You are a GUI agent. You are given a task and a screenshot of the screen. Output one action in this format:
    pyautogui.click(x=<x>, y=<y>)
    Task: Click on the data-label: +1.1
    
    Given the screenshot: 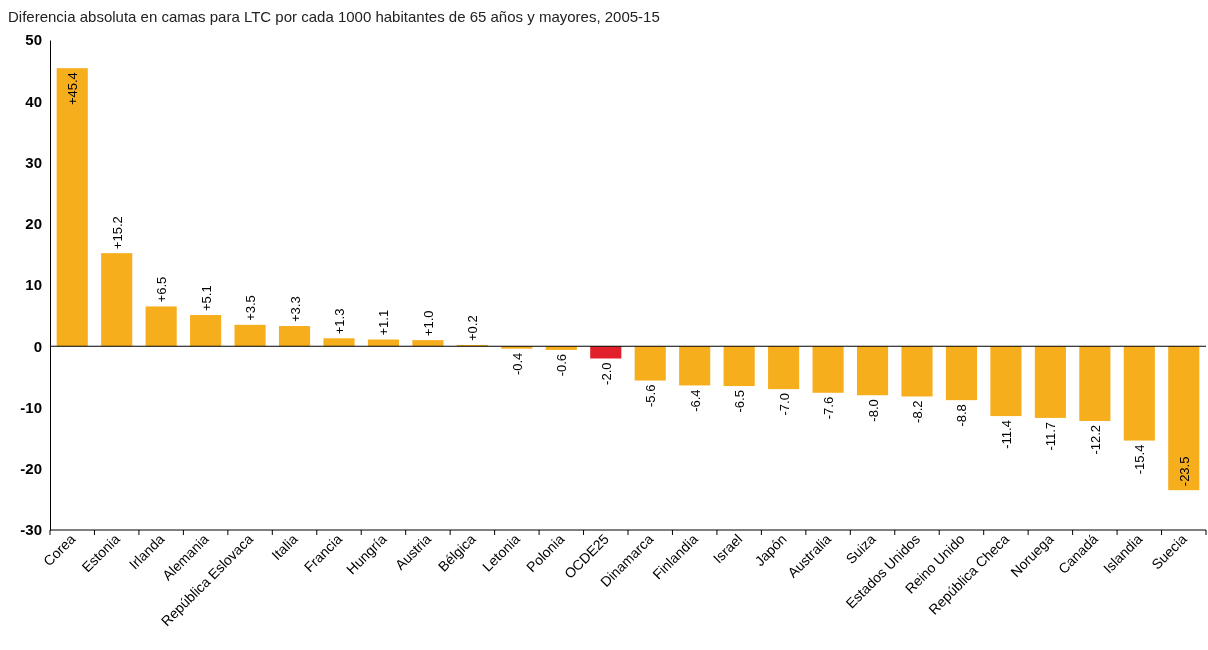 What is the action you would take?
    pyautogui.click(x=384, y=322)
    